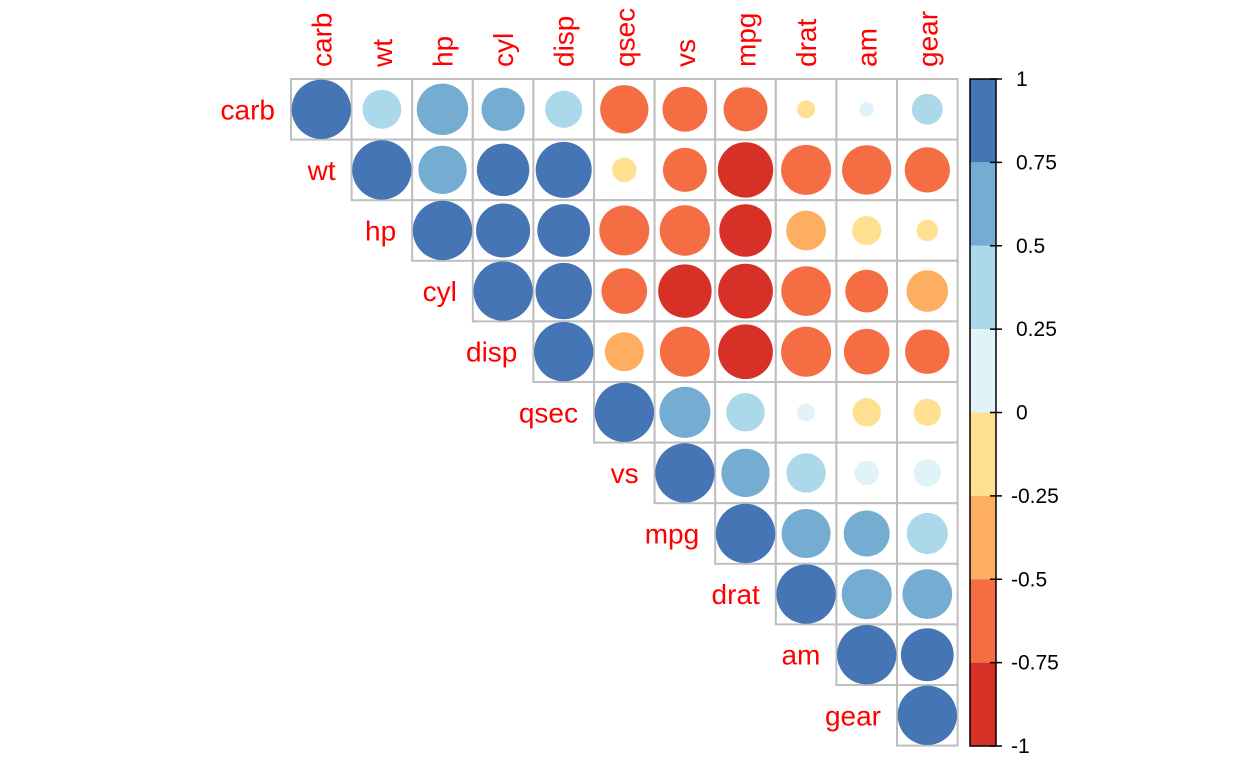 The image size is (1248, 768). Describe the element at coordinates (806, 594) in the screenshot. I see `corr-circle-drat-drat` at that location.